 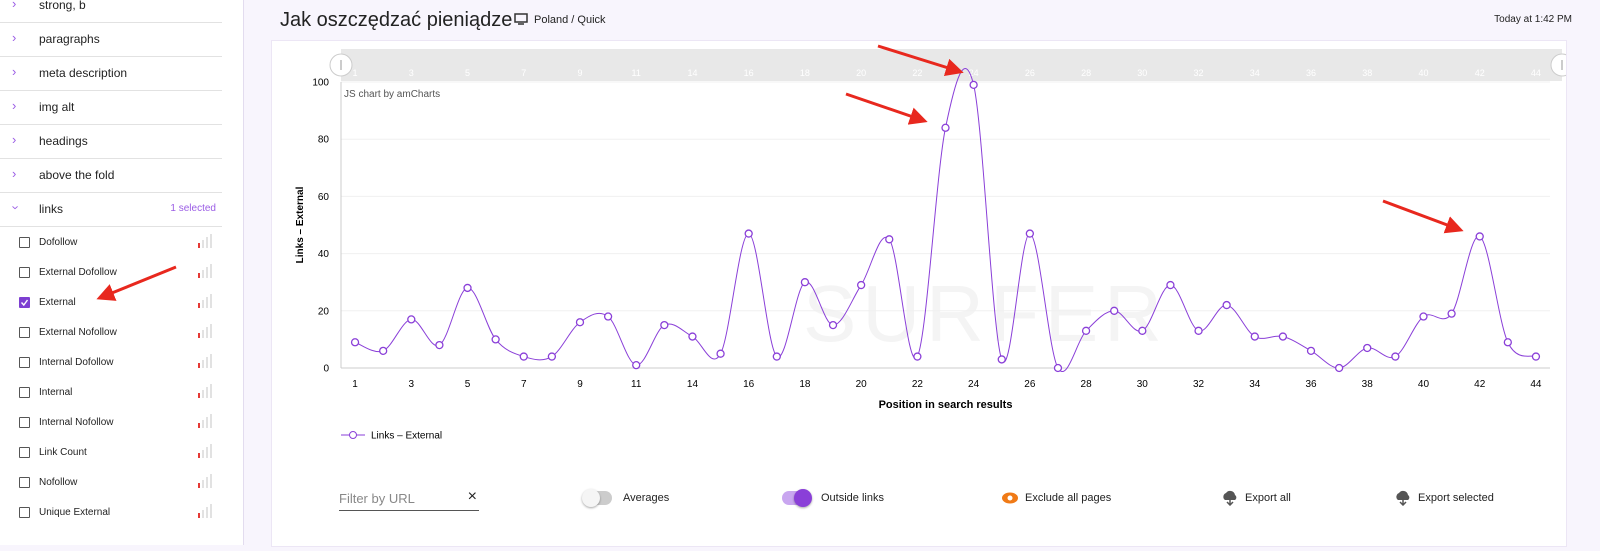 I want to click on sidebar-section: › paragraphs, so click(x=111, y=39).